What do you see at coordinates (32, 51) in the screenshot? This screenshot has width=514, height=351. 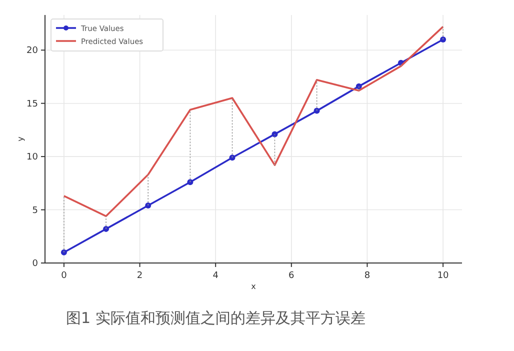 I see `y-tick-label: 20` at bounding box center [32, 51].